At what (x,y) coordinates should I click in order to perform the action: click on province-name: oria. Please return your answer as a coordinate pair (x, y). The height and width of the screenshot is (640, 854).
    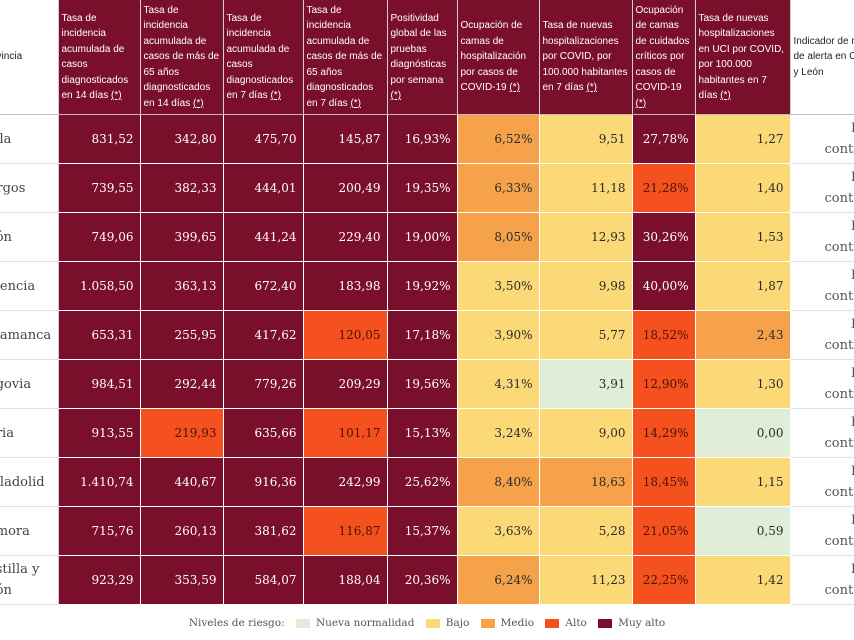
    Looking at the image, I should click on (7, 433).